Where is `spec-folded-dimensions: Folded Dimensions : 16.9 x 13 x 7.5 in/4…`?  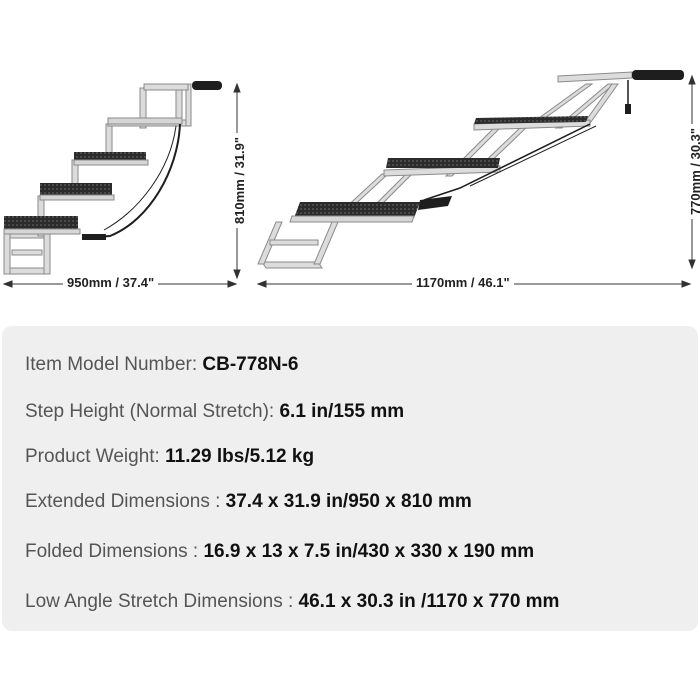
spec-folded-dimensions: Folded Dimensions : 16.9 x 13 x 7.5 in/4… is located at coordinates (279, 552).